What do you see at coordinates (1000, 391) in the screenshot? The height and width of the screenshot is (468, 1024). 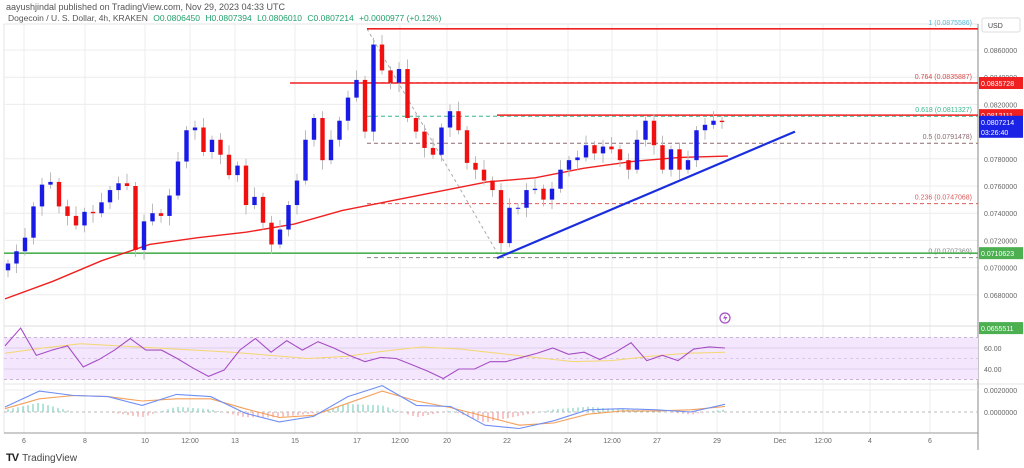 I see `macd-tick-label: 0.0020000` at bounding box center [1000, 391].